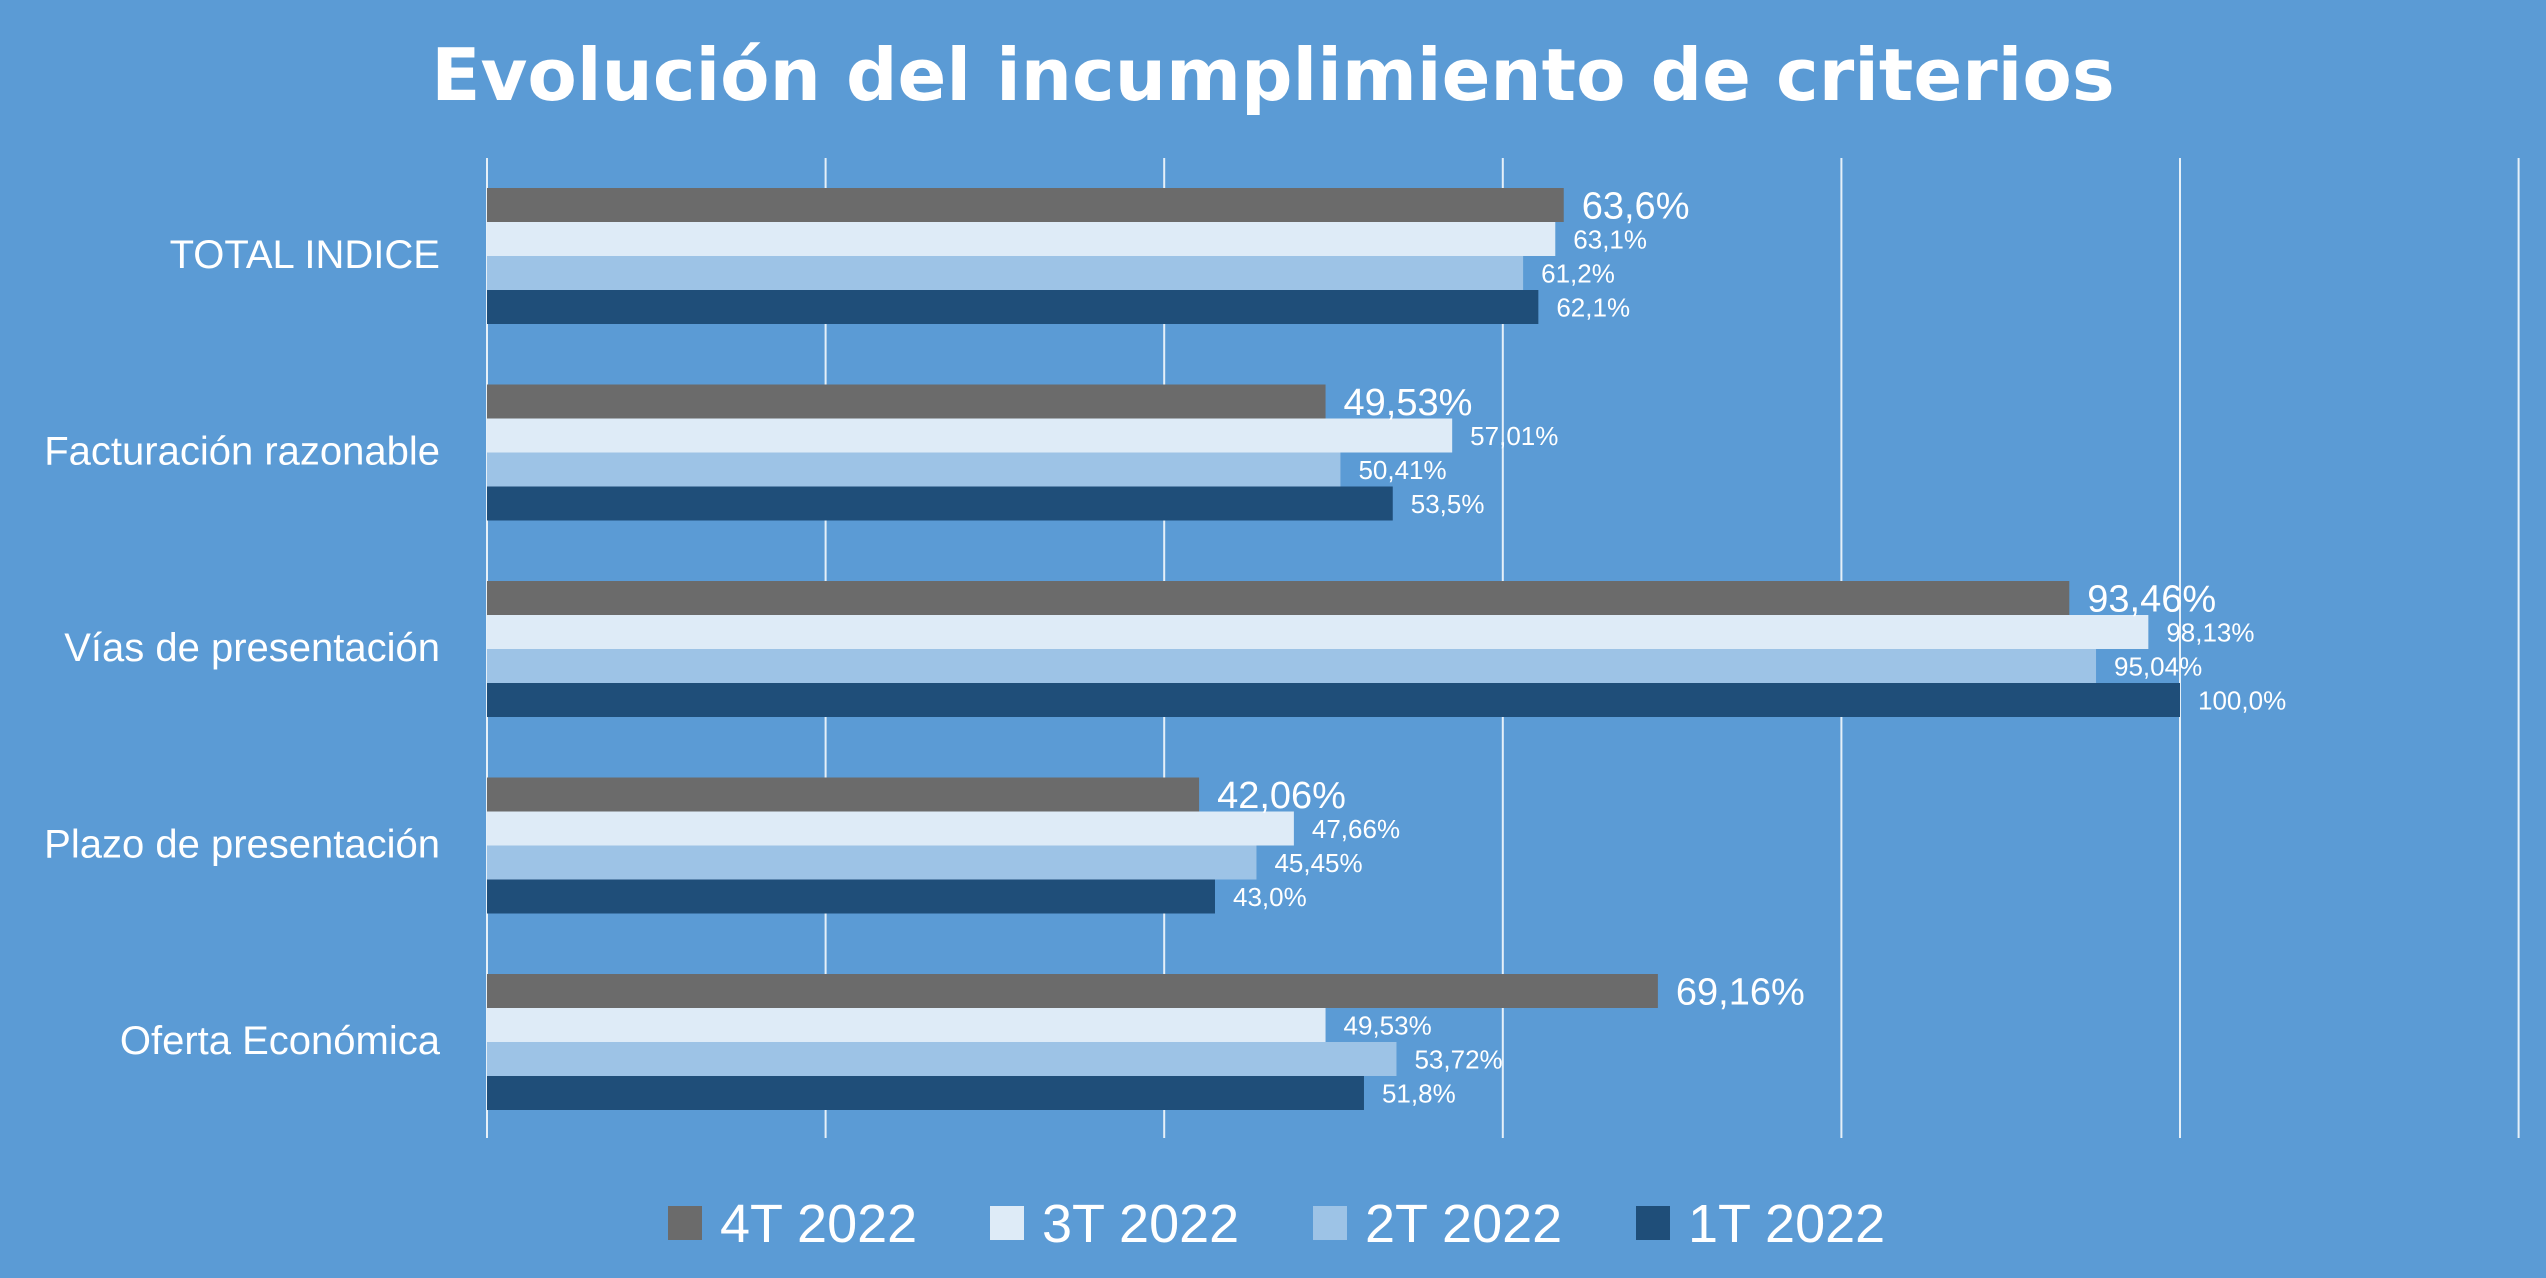 The image size is (2546, 1278). Describe the element at coordinates (1463, 1224) in the screenshot. I see `legend-label: 2T 2022` at that location.